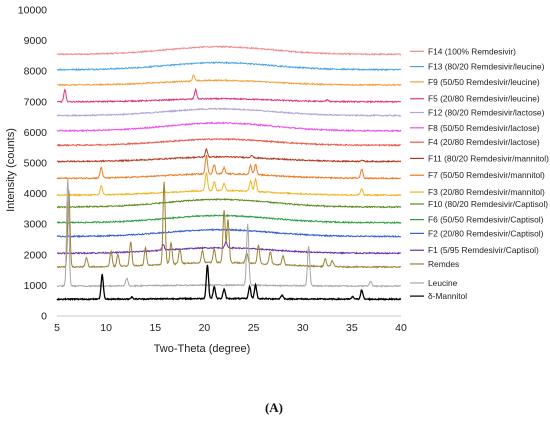  Describe the element at coordinates (36, 194) in the screenshot. I see `y-tick-label: 4000` at that location.